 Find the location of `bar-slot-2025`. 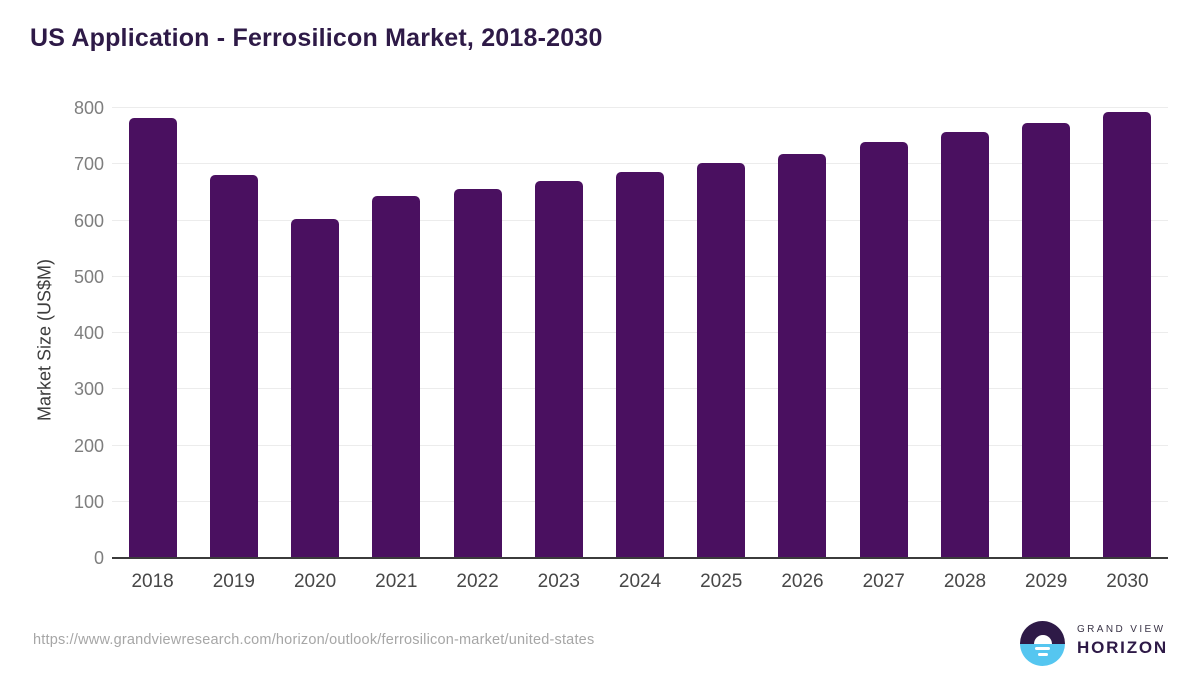

bar-slot-2025 is located at coordinates (721, 333).